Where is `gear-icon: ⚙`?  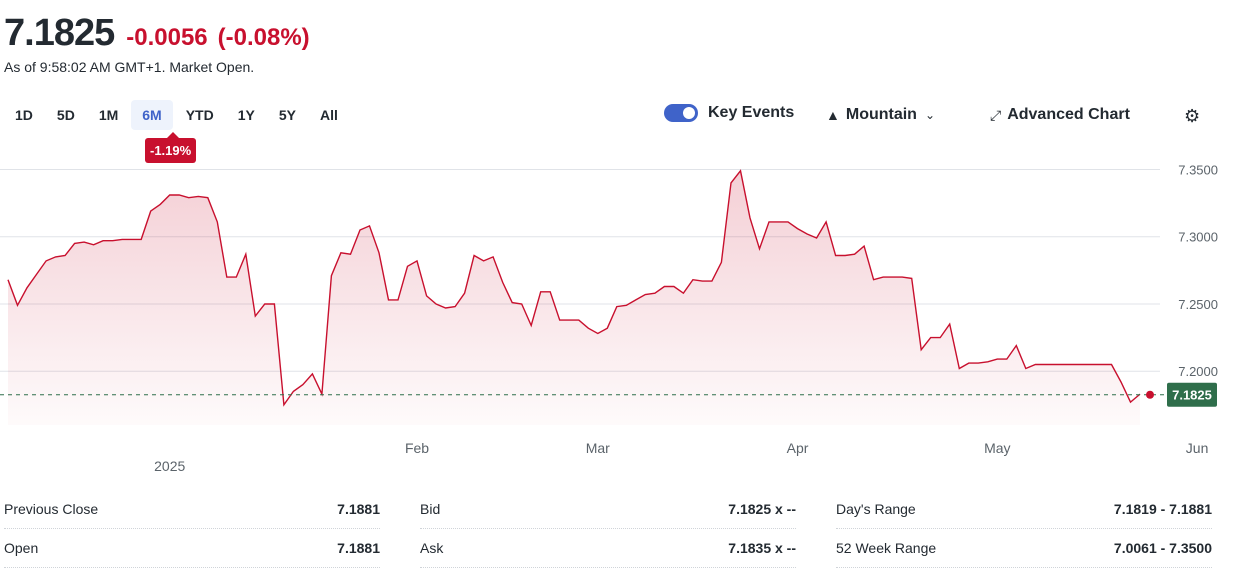
gear-icon: ⚙ is located at coordinates (1192, 116).